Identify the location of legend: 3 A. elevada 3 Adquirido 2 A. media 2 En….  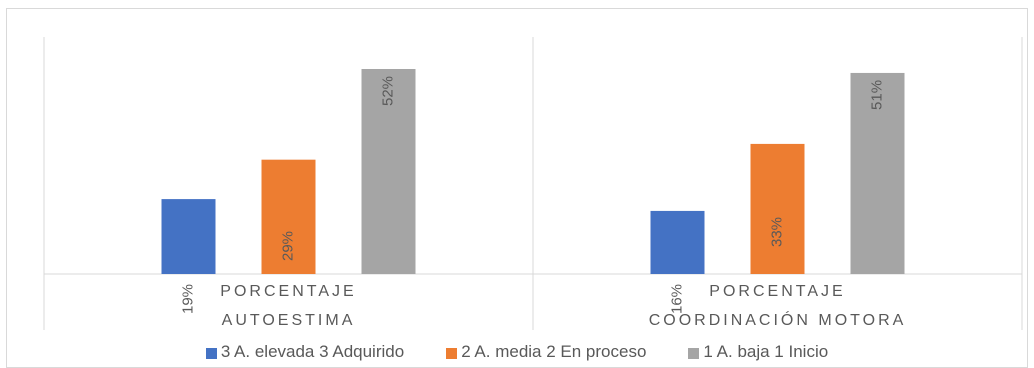
(517, 352).